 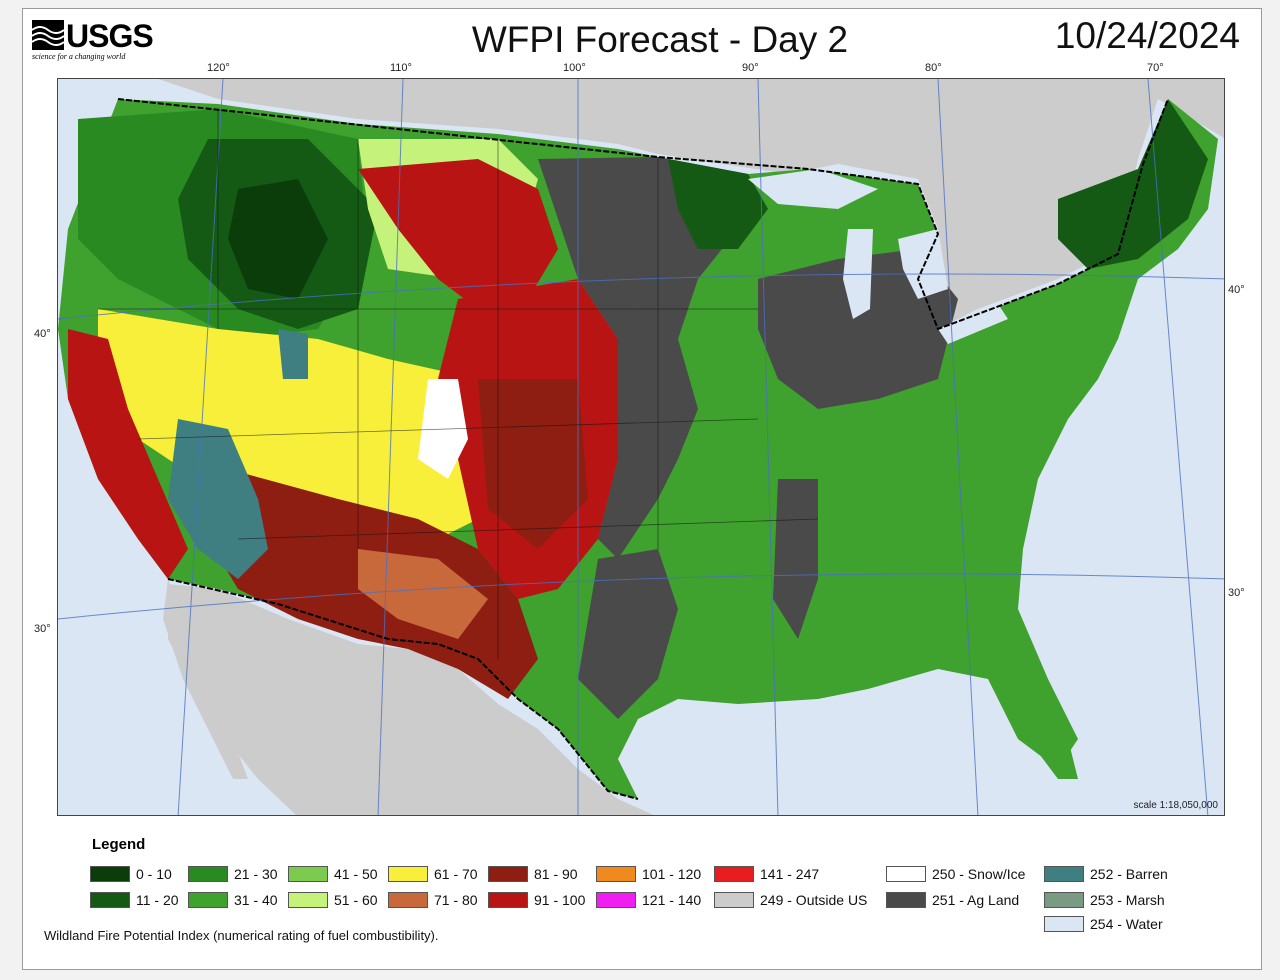 I want to click on legend-item: 71 - 80, so click(x=433, y=900).